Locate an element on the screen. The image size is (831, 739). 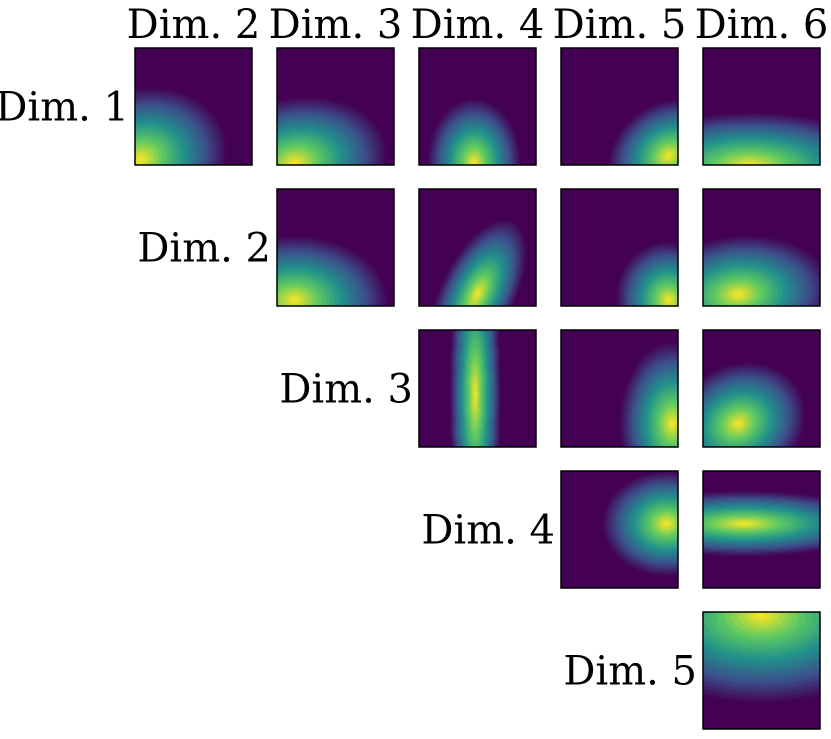
panel-dim2-dim5 is located at coordinates (619, 247).